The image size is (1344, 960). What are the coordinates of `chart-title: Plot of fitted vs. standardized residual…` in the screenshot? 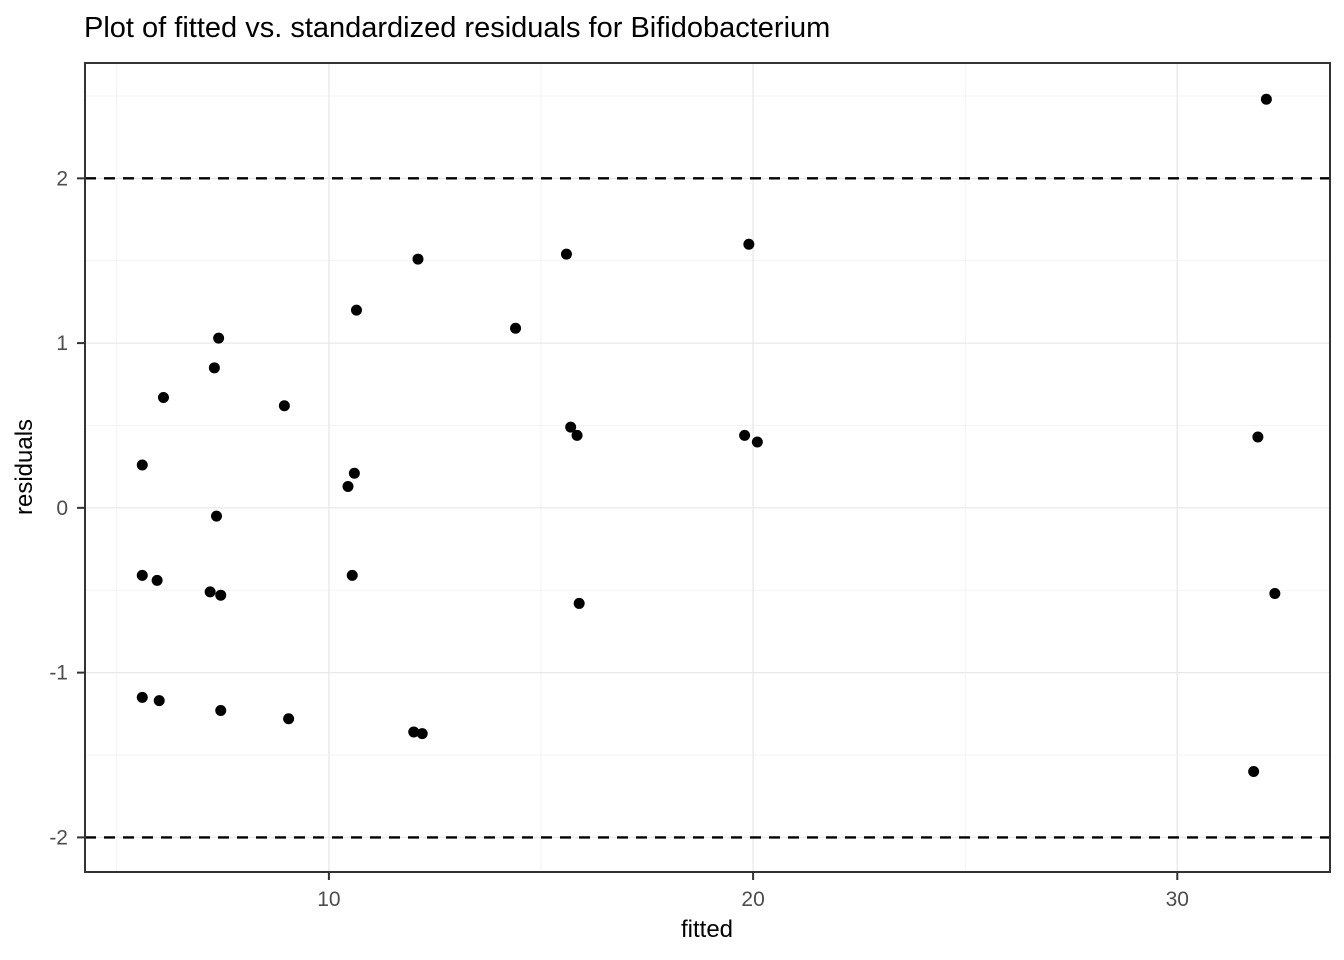 It's located at (457, 28).